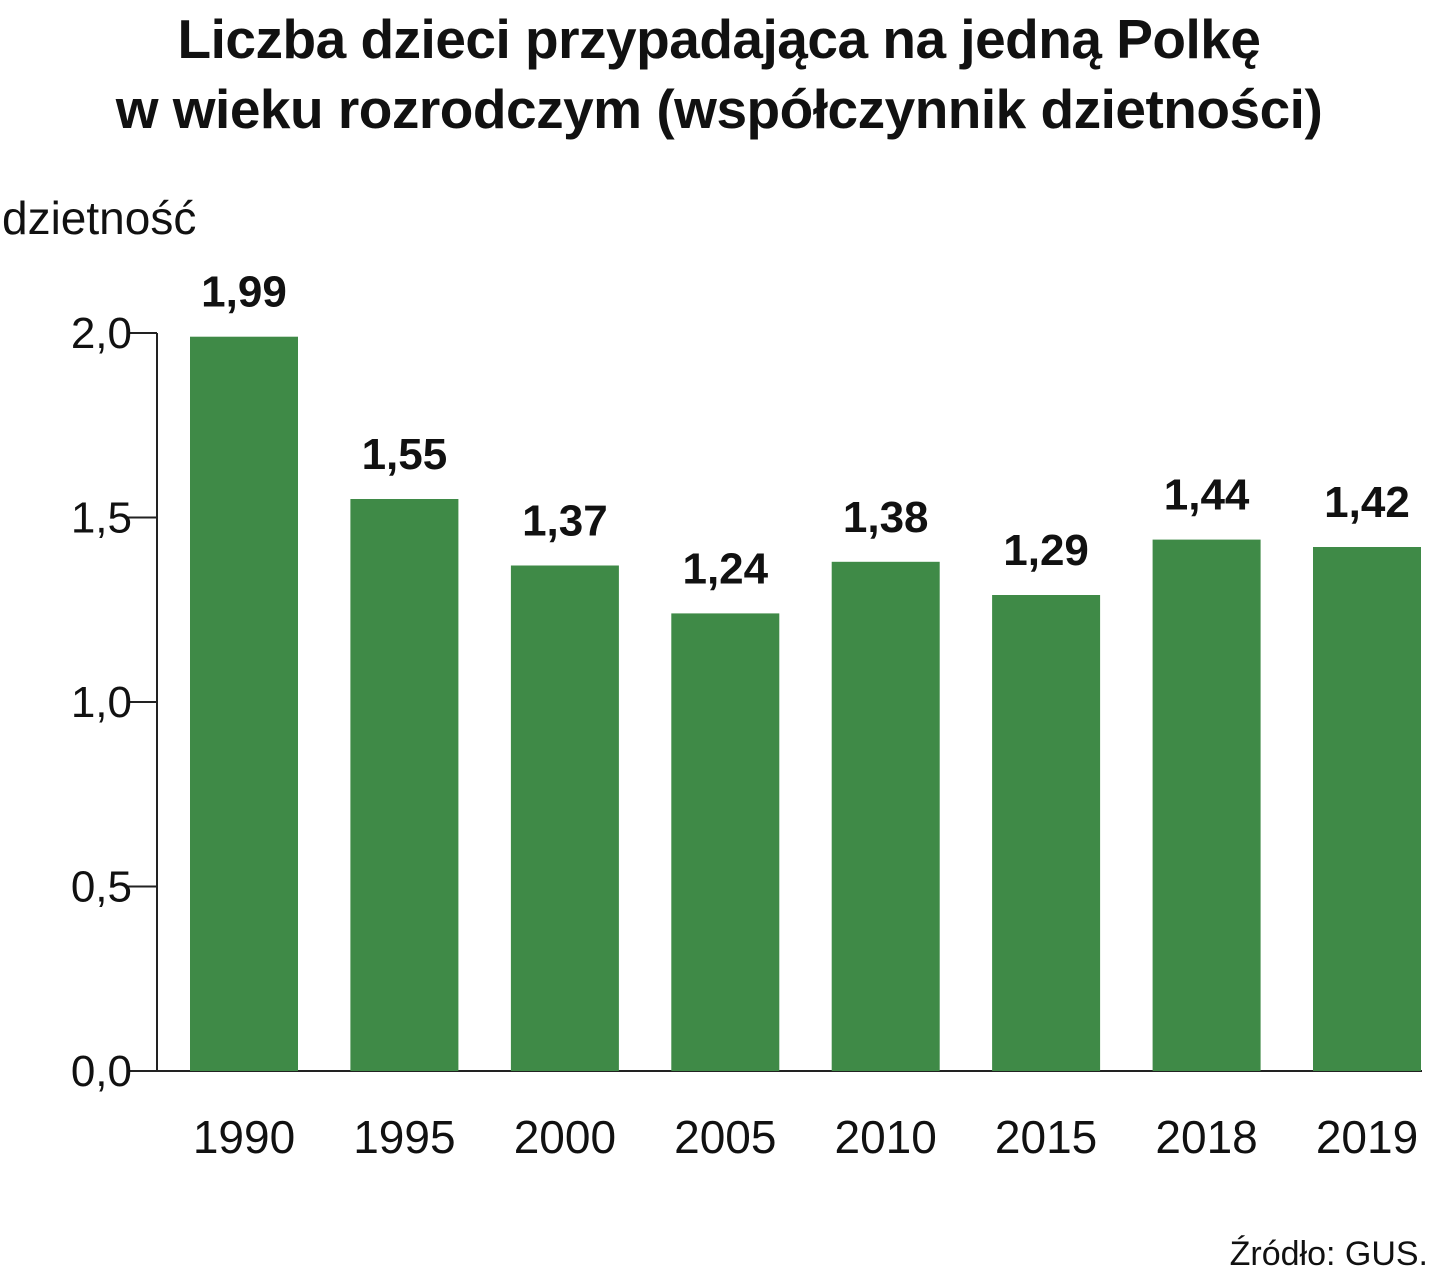 The height and width of the screenshot is (1285, 1438). What do you see at coordinates (1328, 1254) in the screenshot?
I see `source-note: Źródło: GUS.` at bounding box center [1328, 1254].